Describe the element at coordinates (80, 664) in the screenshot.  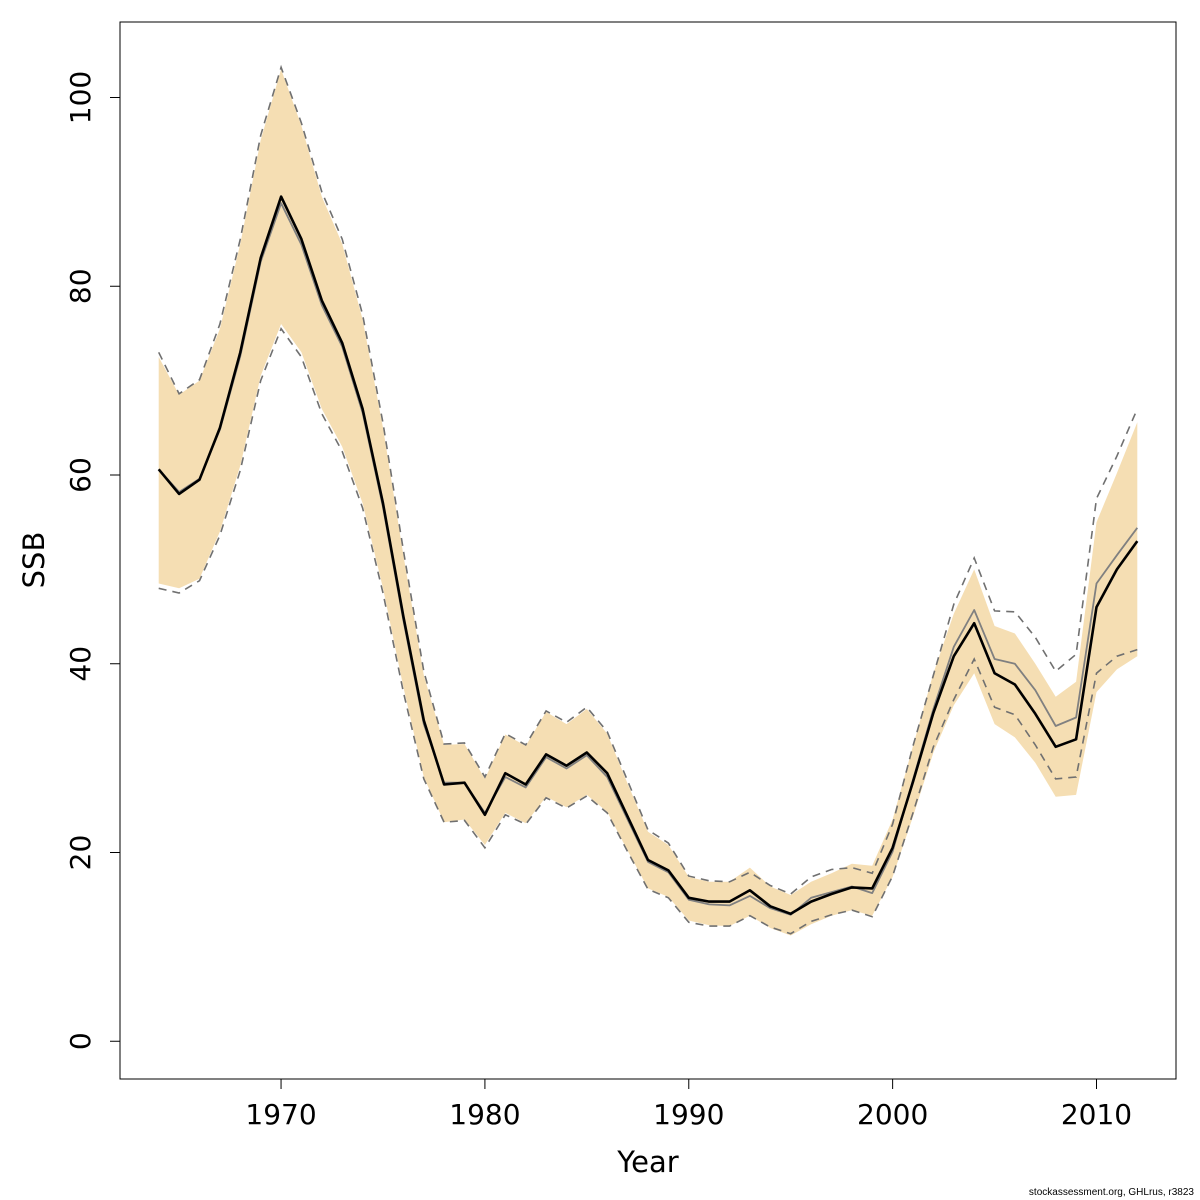
I see `y-tick-label: 40` at that location.